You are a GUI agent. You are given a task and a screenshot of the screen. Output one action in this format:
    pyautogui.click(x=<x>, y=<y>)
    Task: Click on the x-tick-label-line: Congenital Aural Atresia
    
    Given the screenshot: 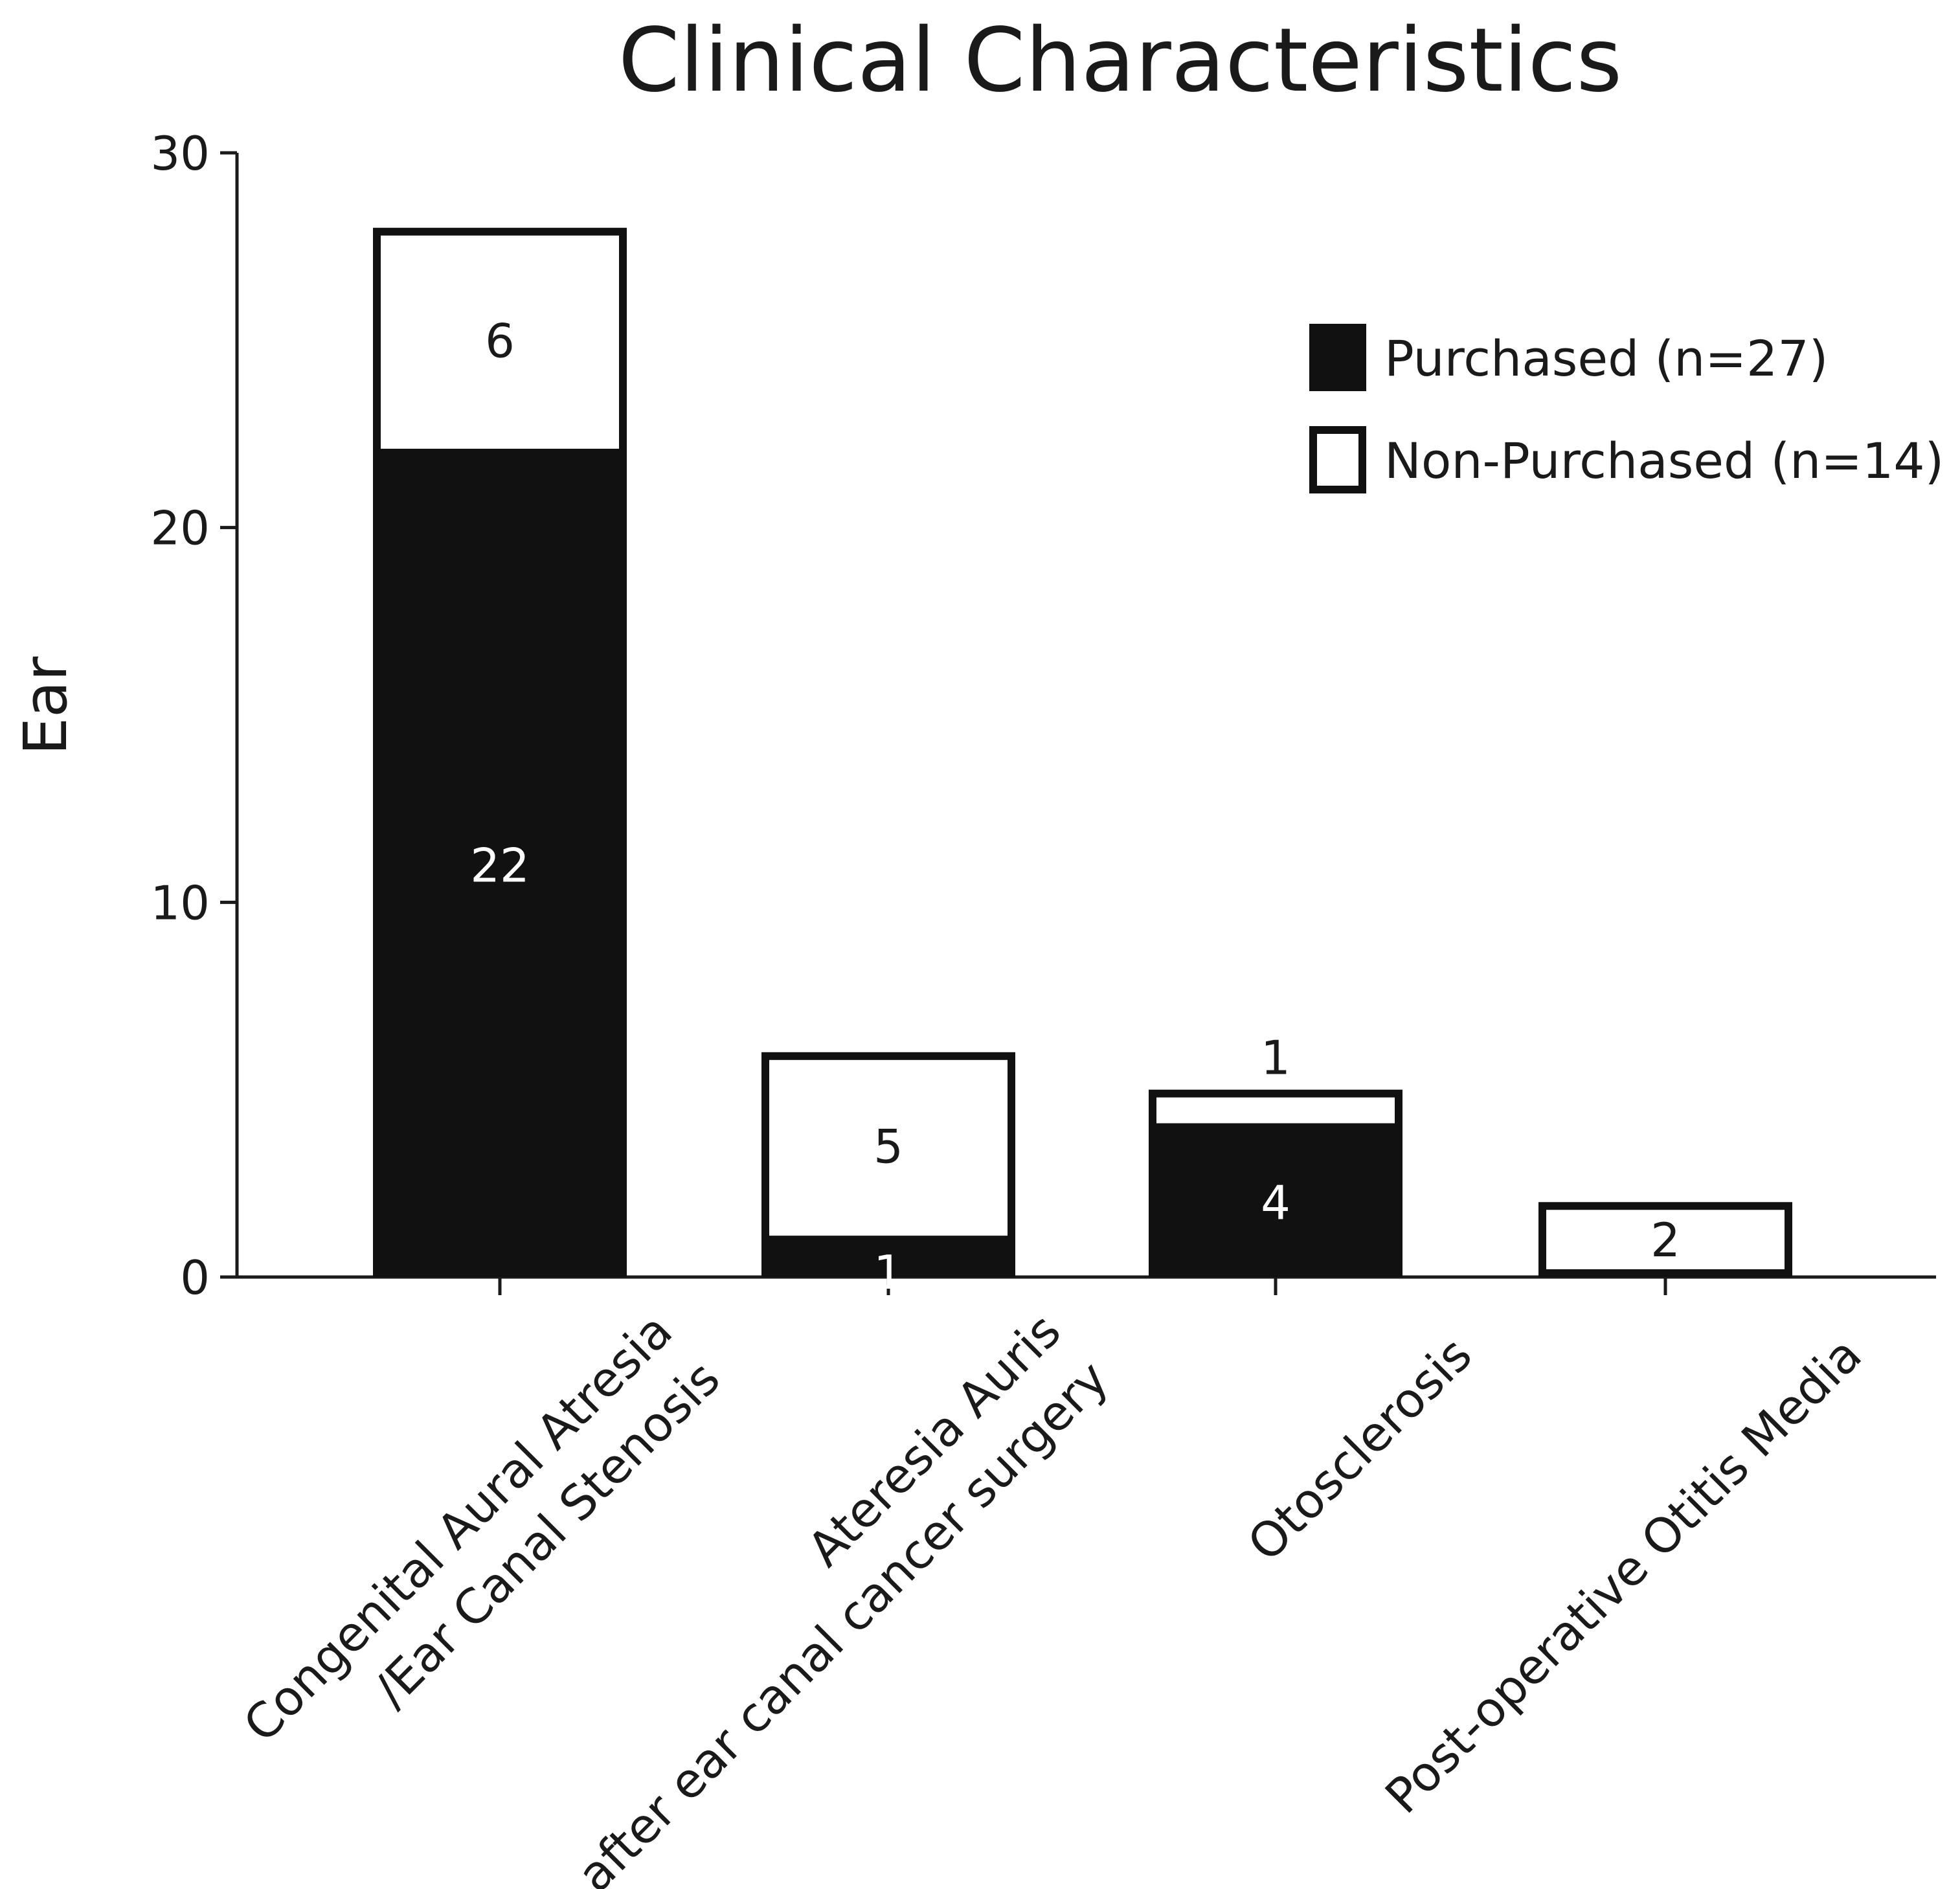 What is the action you would take?
    pyautogui.click(x=458, y=1528)
    